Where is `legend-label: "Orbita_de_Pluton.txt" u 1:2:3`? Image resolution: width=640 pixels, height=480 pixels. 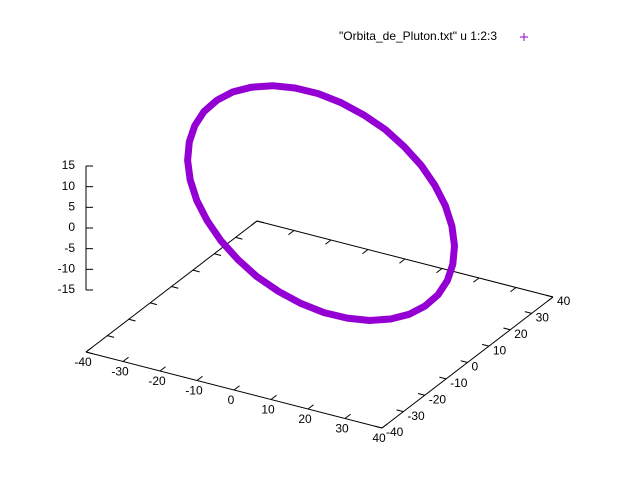
legend-label: "Orbita_de_Pluton.txt" u 1:2:3 is located at coordinates (418, 36).